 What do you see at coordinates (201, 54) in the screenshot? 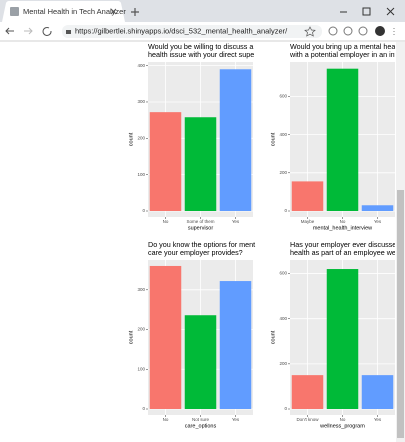
I see `chart-title: health issue with your direct supe` at bounding box center [201, 54].